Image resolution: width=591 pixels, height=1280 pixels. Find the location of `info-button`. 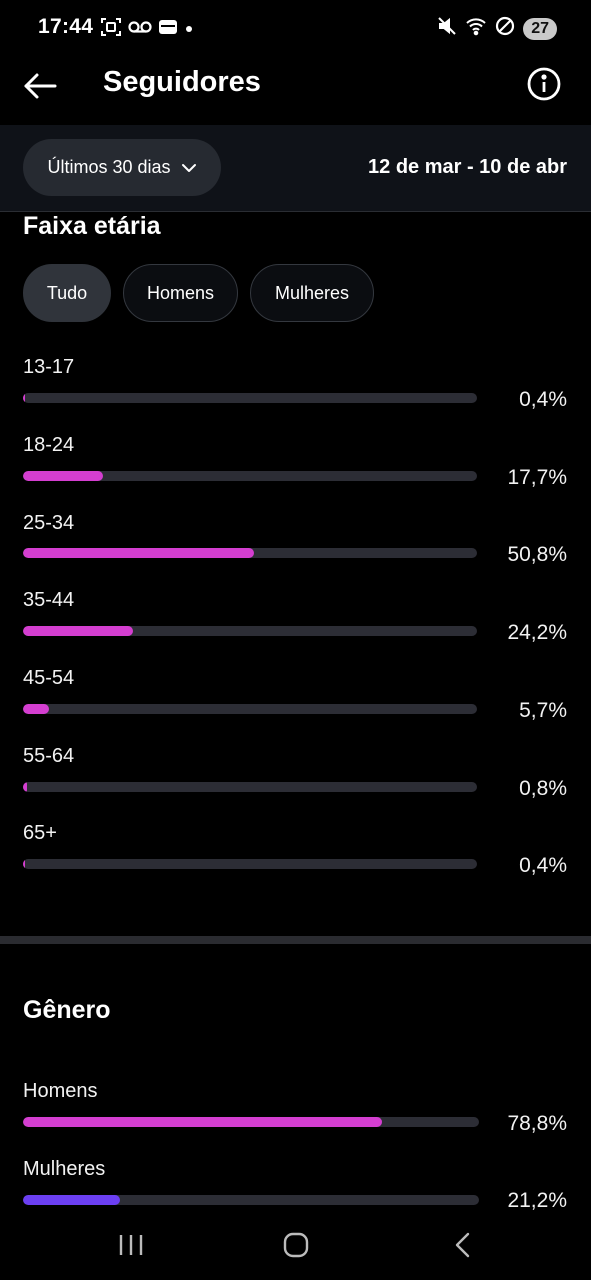

info-button is located at coordinates (544, 84).